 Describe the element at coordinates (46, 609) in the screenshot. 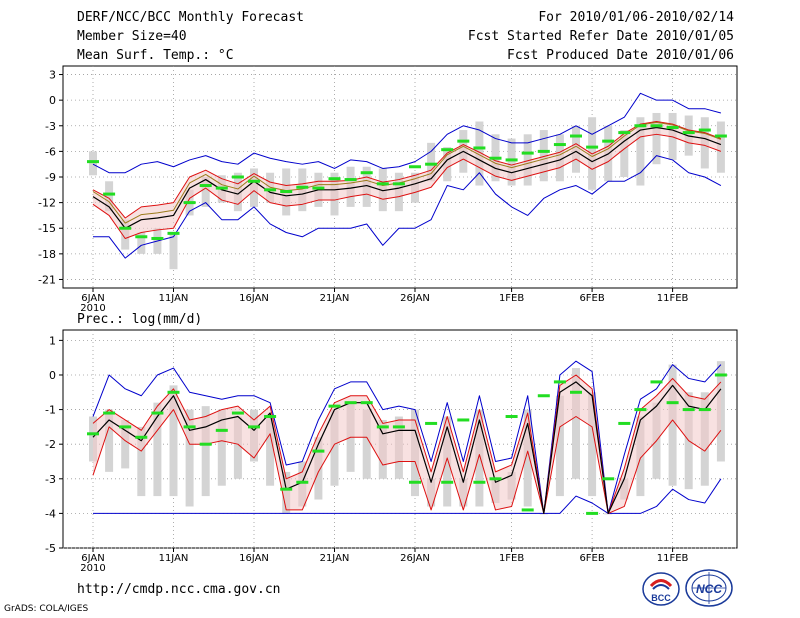

I see `grads-credit: GrADS: COLA/IGES` at that location.